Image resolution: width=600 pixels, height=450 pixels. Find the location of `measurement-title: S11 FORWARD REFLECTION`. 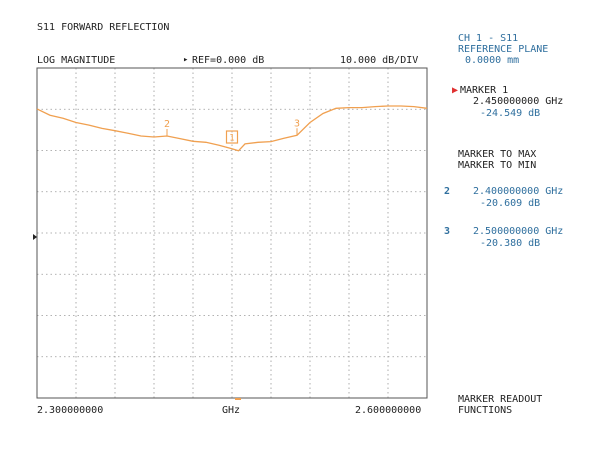

measurement-title: S11 FORWARD REFLECTION is located at coordinates (103, 27).